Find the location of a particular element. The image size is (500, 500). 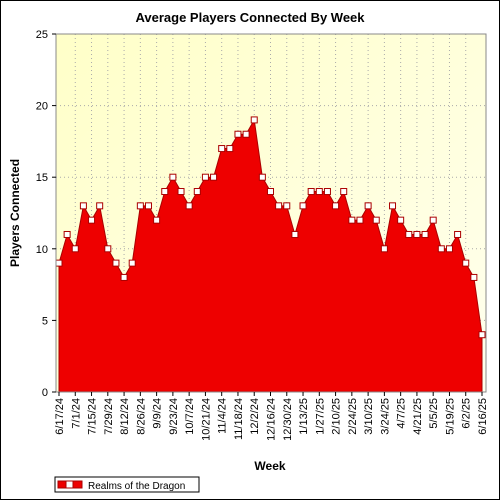

x-tick-label: 8/12/24 is located at coordinates (125, 416).